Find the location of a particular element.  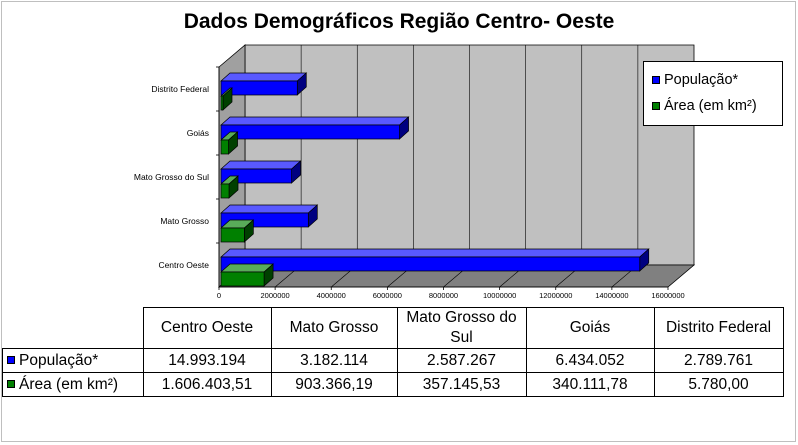

x-tick-label: 6000000 is located at coordinates (387, 295).